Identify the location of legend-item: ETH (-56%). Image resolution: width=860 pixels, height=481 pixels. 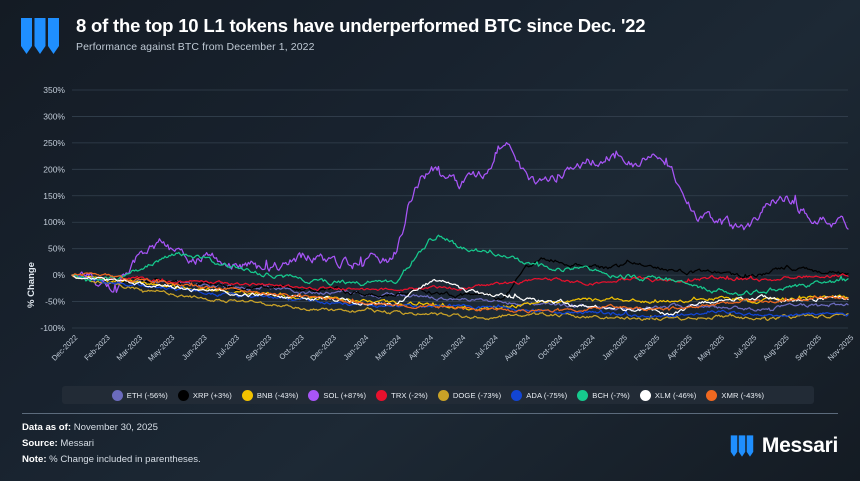
(139, 395).